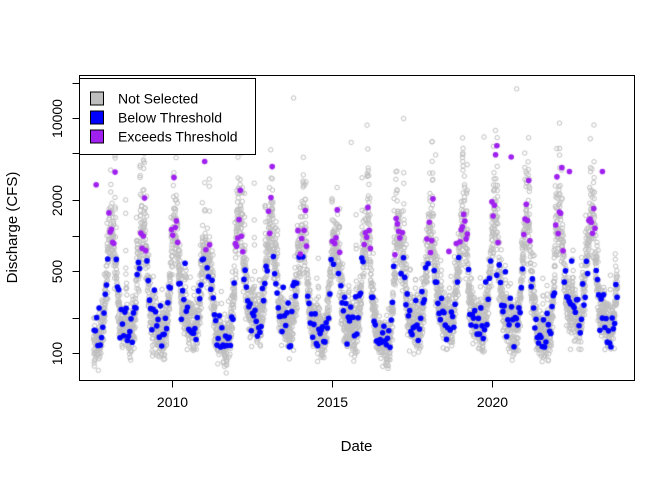 The image size is (672, 480). Describe the element at coordinates (492, 402) in the screenshot. I see `x-tick-label: 2020` at that location.